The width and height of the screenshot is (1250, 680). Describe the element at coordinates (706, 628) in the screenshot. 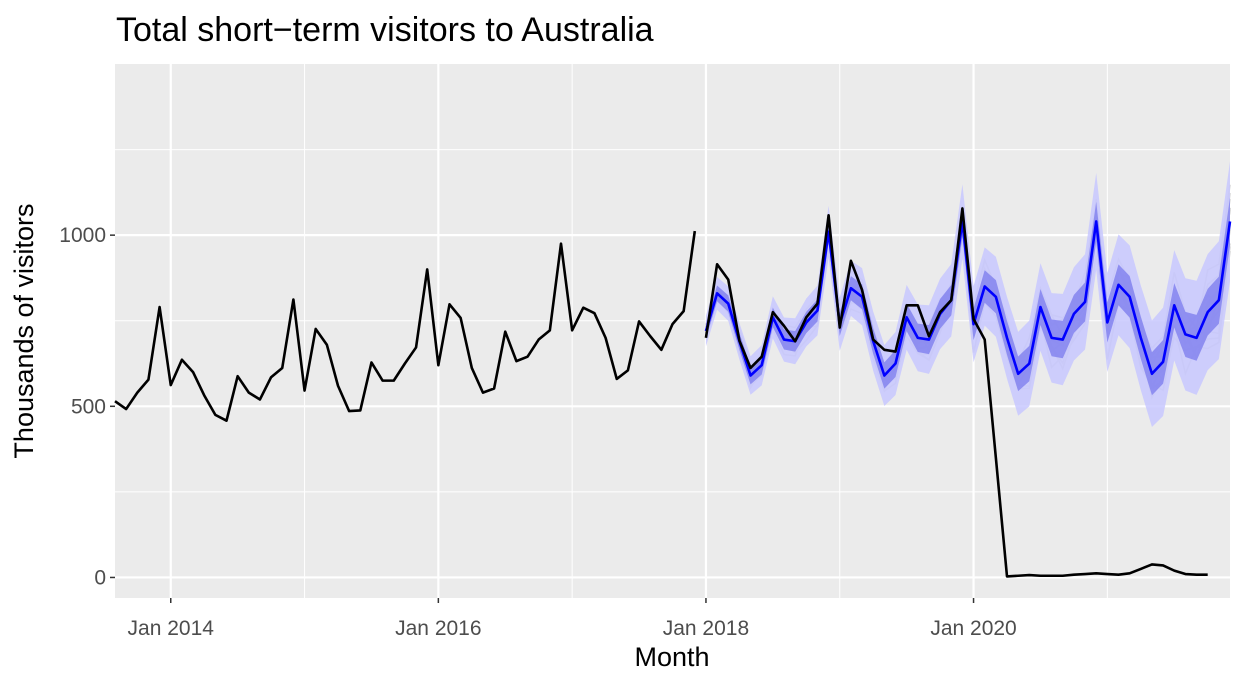

I see `x-tick-label: Jan 2018` at that location.